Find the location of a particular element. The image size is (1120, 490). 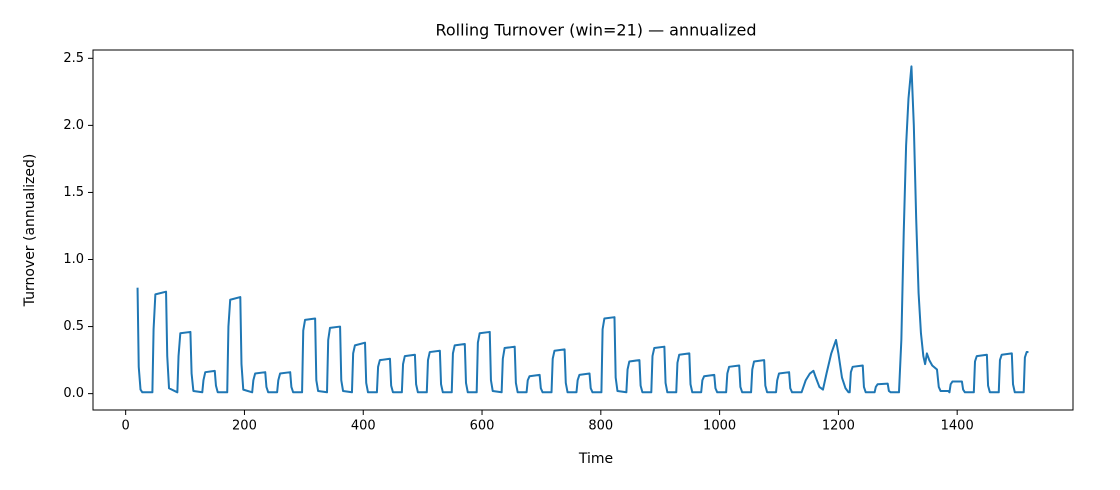

x-tick-label: 200 is located at coordinates (244, 426).